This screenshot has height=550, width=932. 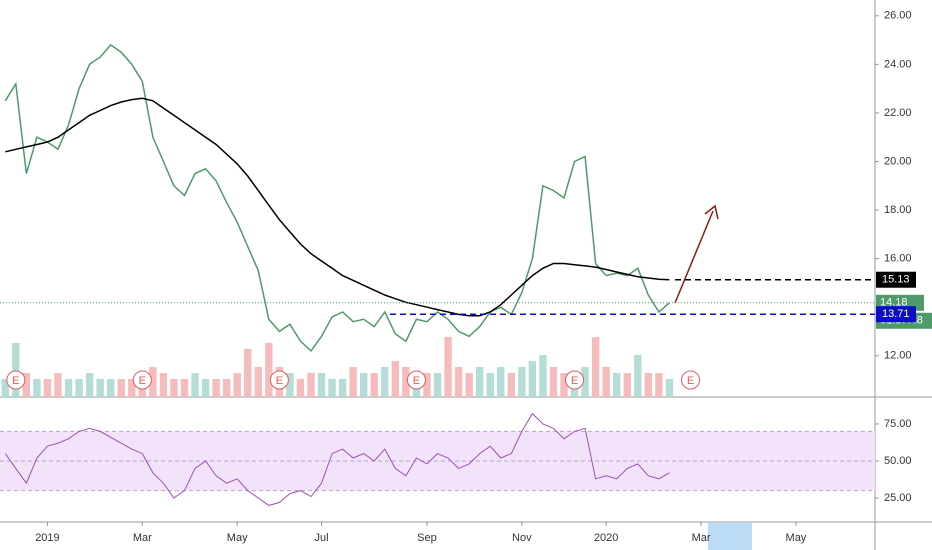 I want to click on y-tick-label: 26.00, so click(x=898, y=16).